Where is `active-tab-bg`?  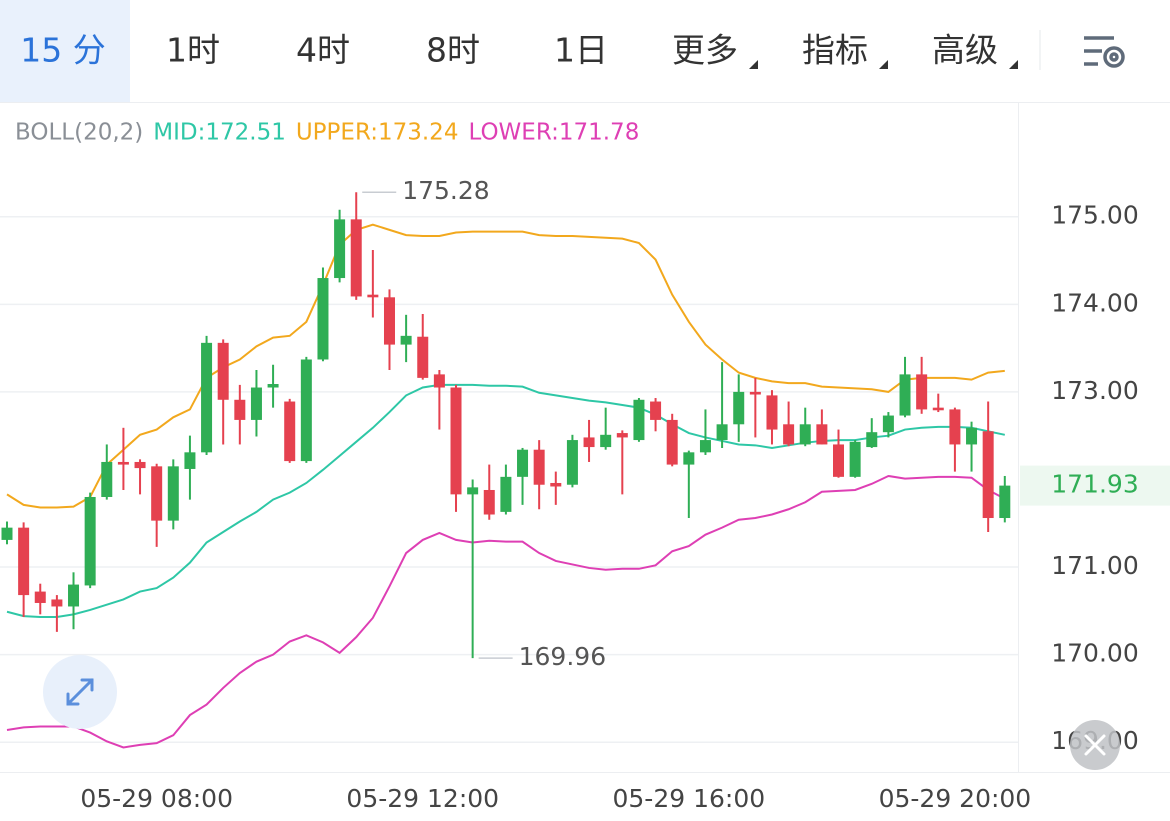 active-tab-bg is located at coordinates (65, 51).